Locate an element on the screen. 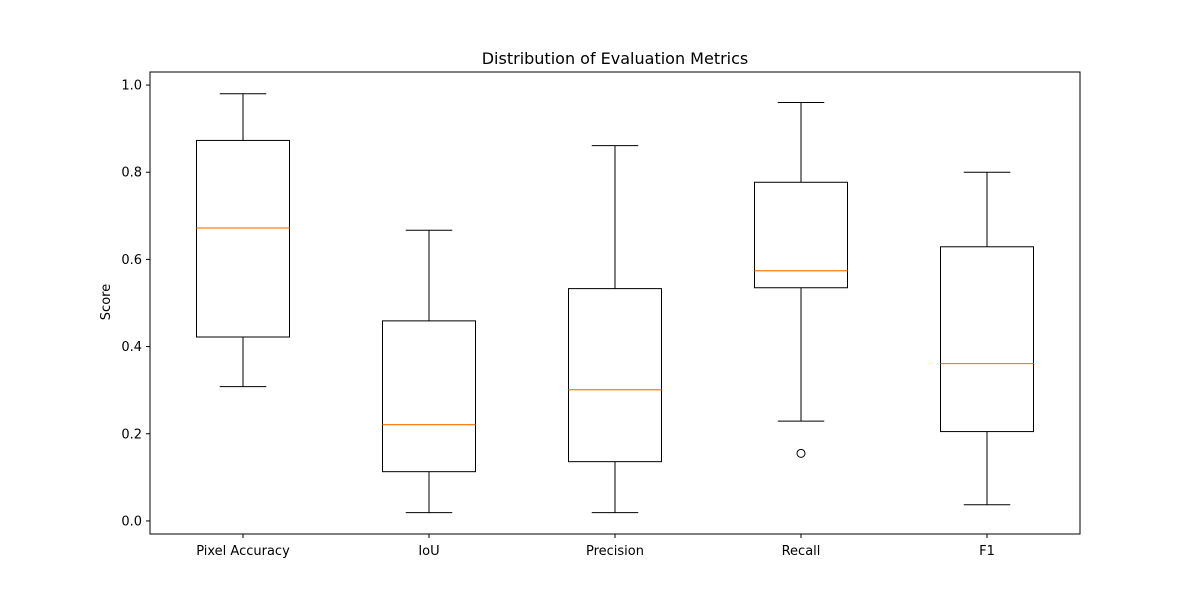  y-tick-label: 0.6 is located at coordinates (131, 260).